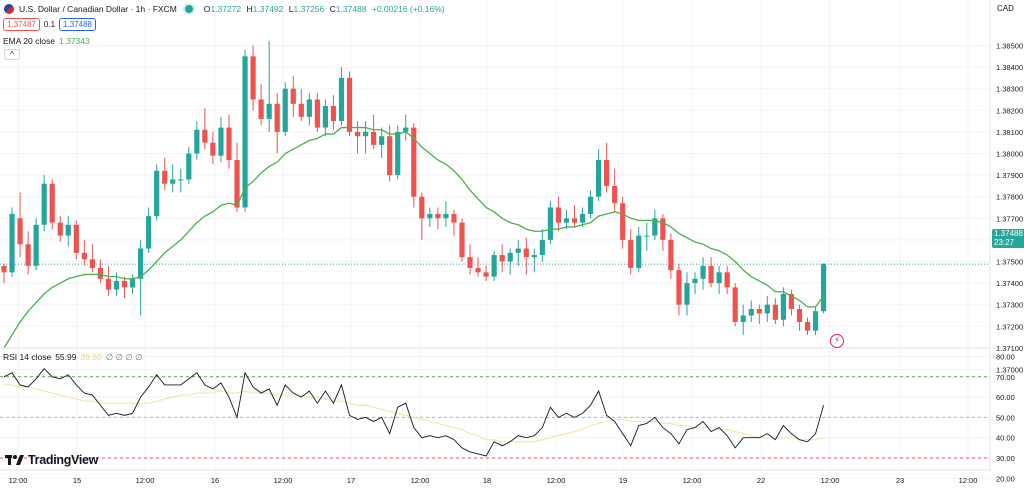  Describe the element at coordinates (12, 54) in the screenshot. I see `collapse-legend-button: ^` at that location.